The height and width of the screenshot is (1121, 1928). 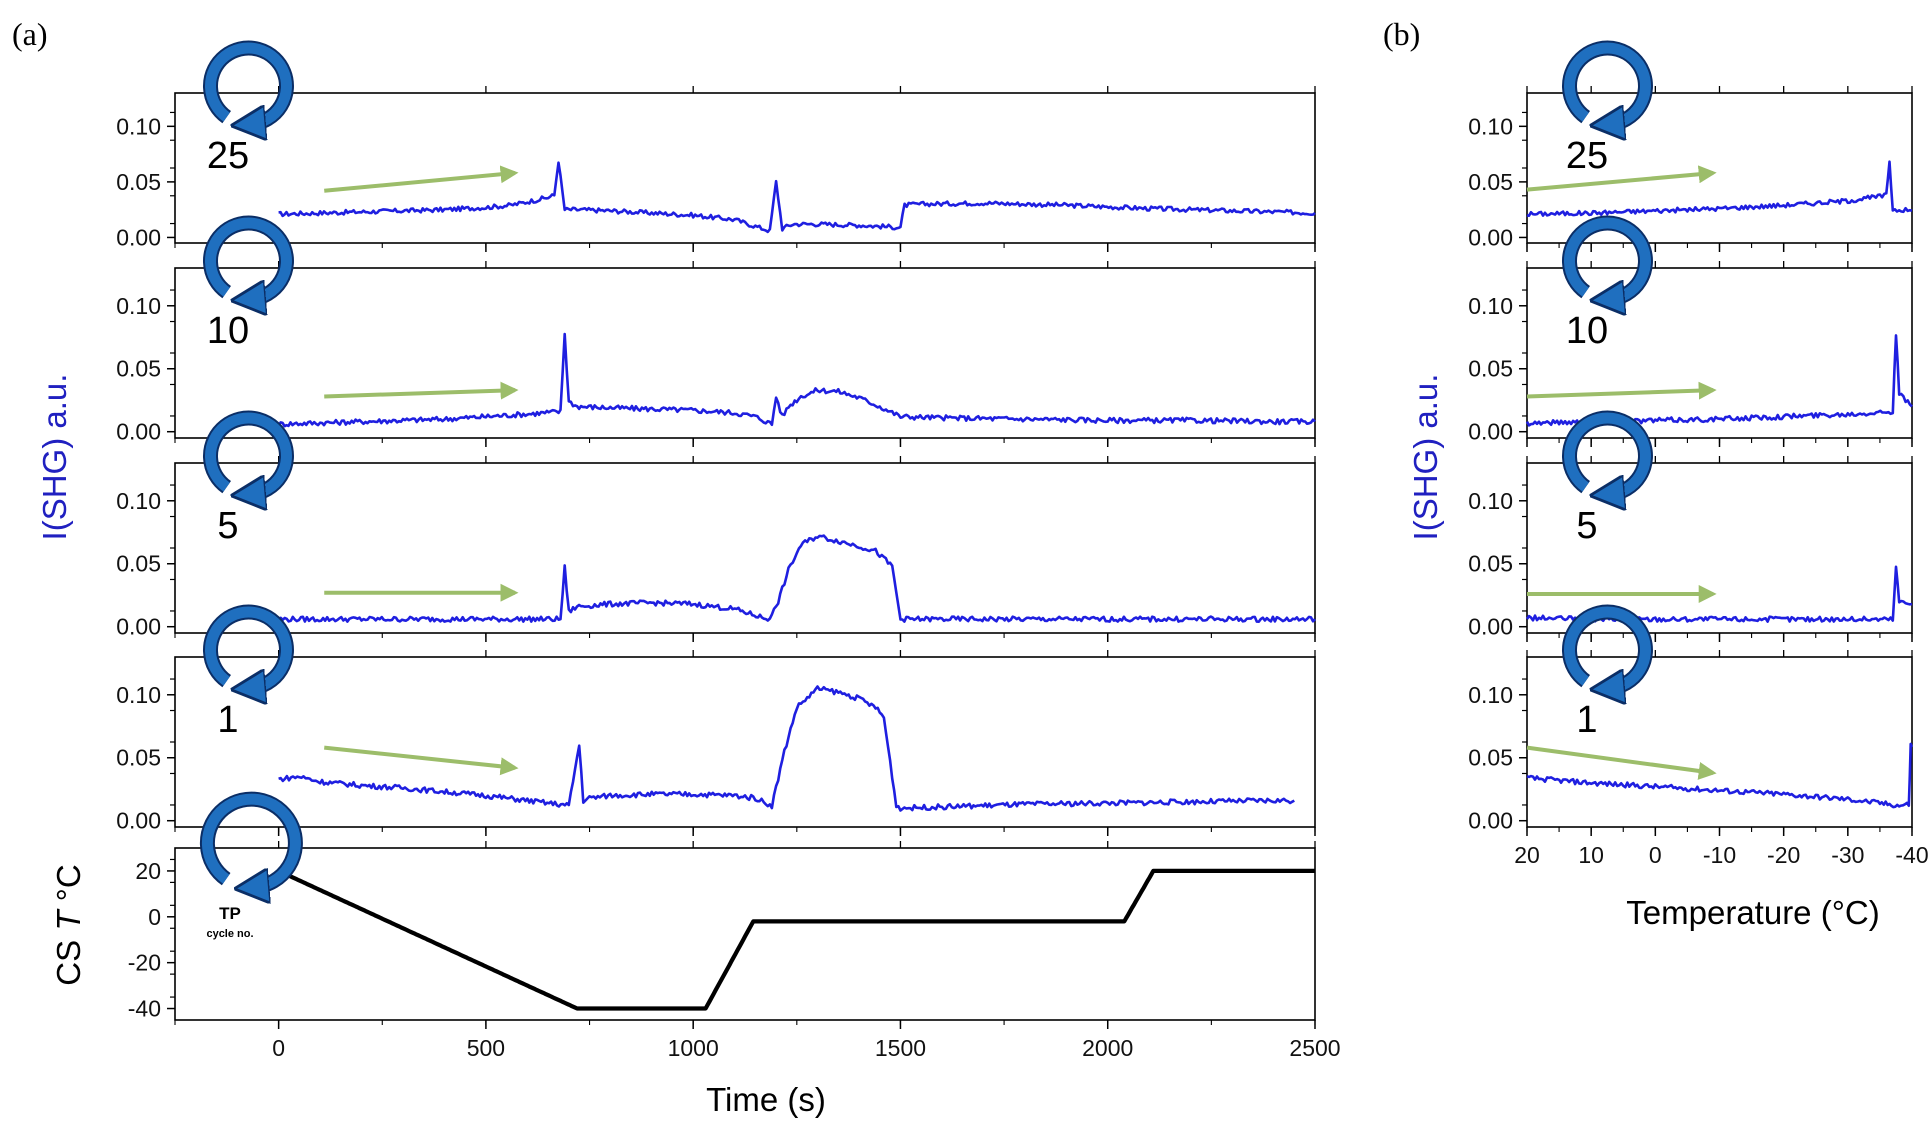 I want to click on y-tick-label: 0, so click(x=154, y=917).